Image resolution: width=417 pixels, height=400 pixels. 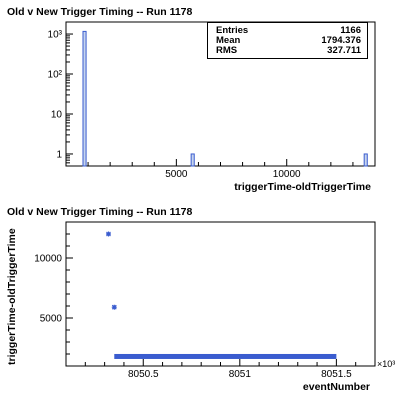 I want to click on y-tick-label: 5000, so click(x=51, y=319).